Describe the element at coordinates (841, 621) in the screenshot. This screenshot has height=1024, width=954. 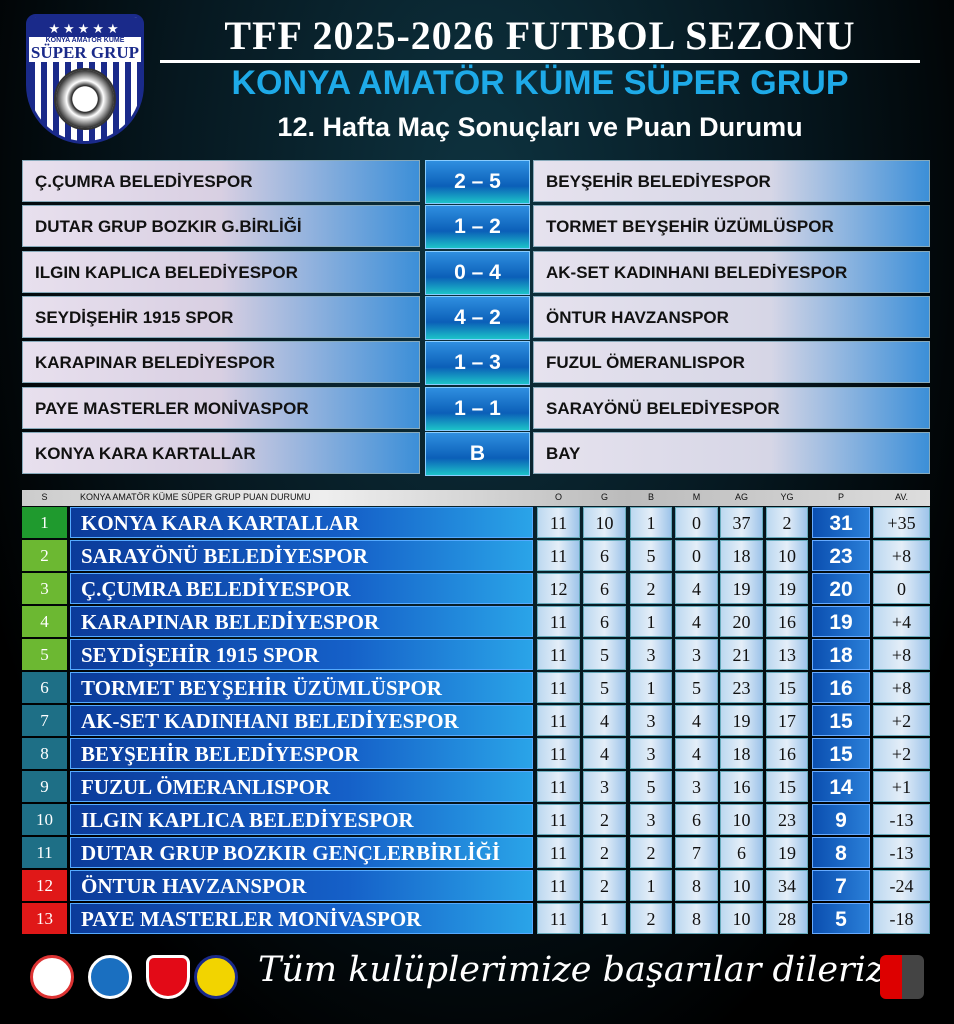
I see `points: 19` at that location.